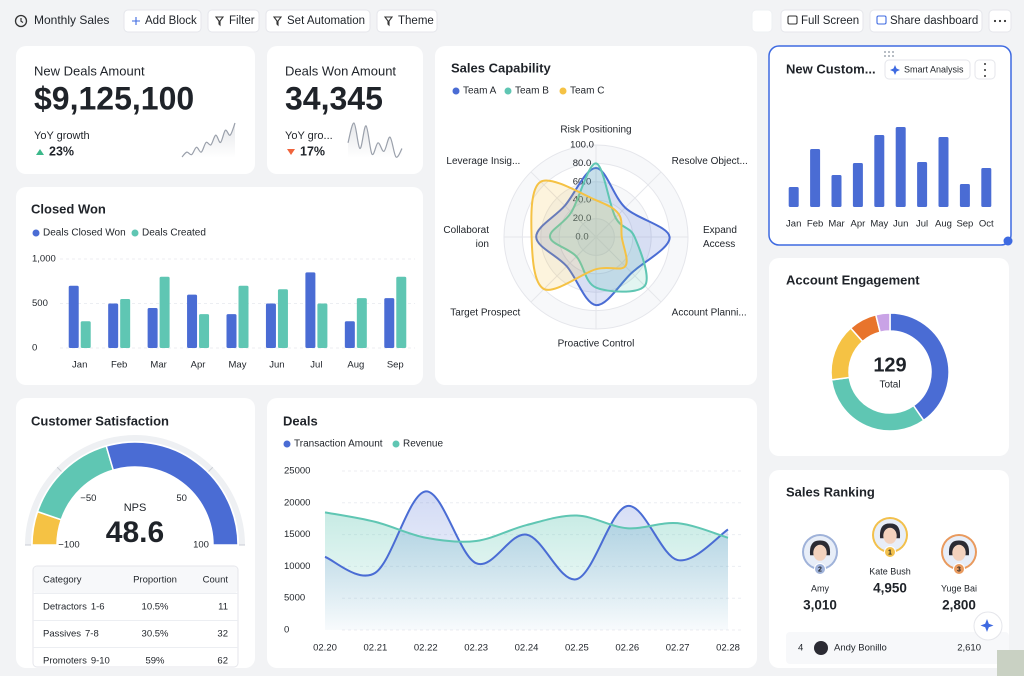 This screenshot has height=676, width=1024. What do you see at coordinates (577, 648) in the screenshot?
I see `x-tick-label: 02.25` at bounding box center [577, 648].